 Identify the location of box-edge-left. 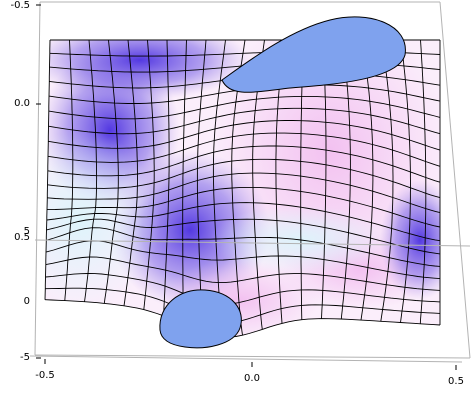
(37, 178).